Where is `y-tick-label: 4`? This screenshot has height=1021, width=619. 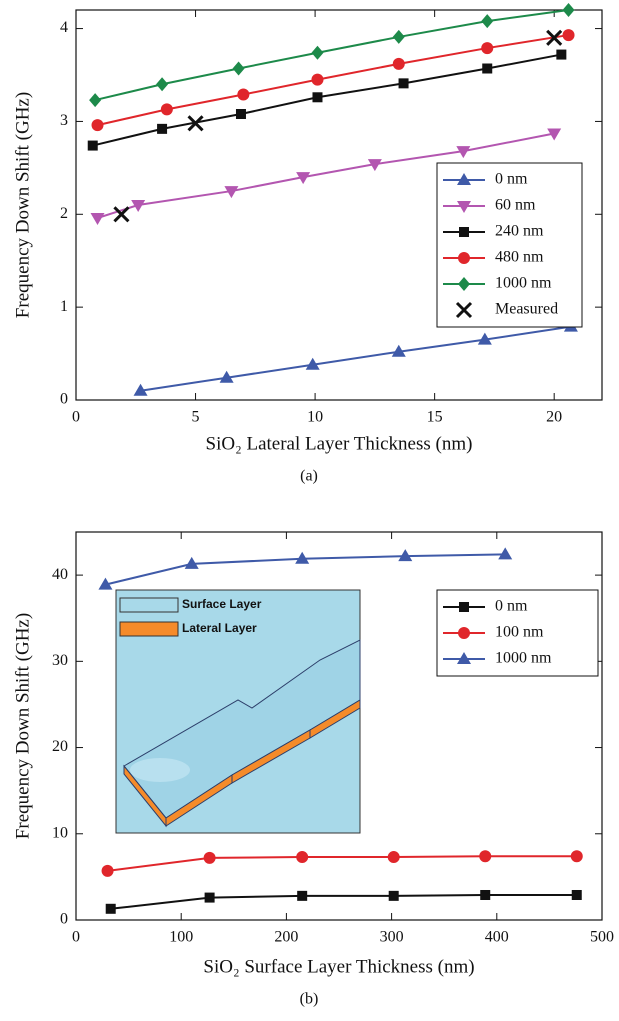
y-tick-label: 4 is located at coordinates (64, 27).